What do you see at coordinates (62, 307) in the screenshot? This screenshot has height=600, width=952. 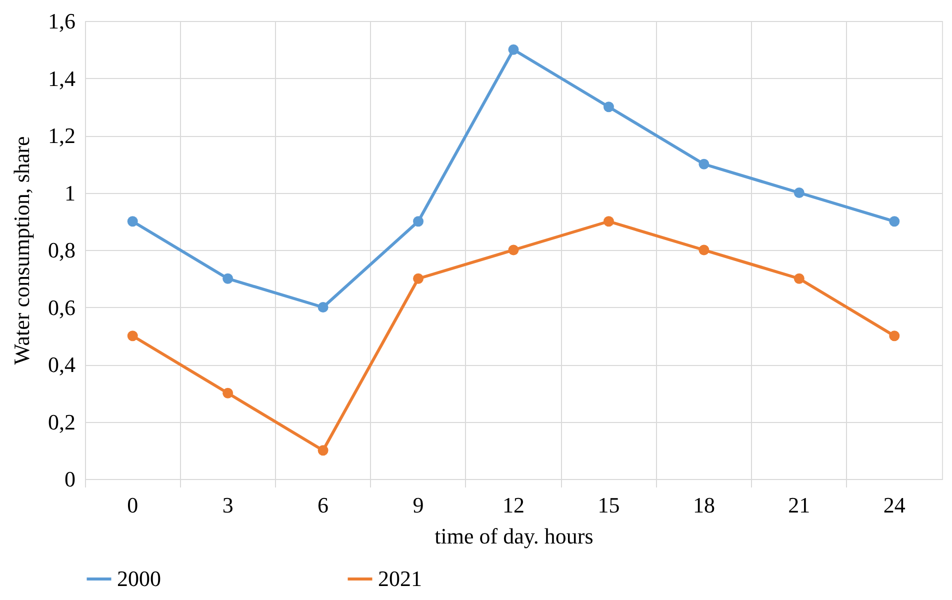 I see `y-tick-label: 0,6` at bounding box center [62, 307].